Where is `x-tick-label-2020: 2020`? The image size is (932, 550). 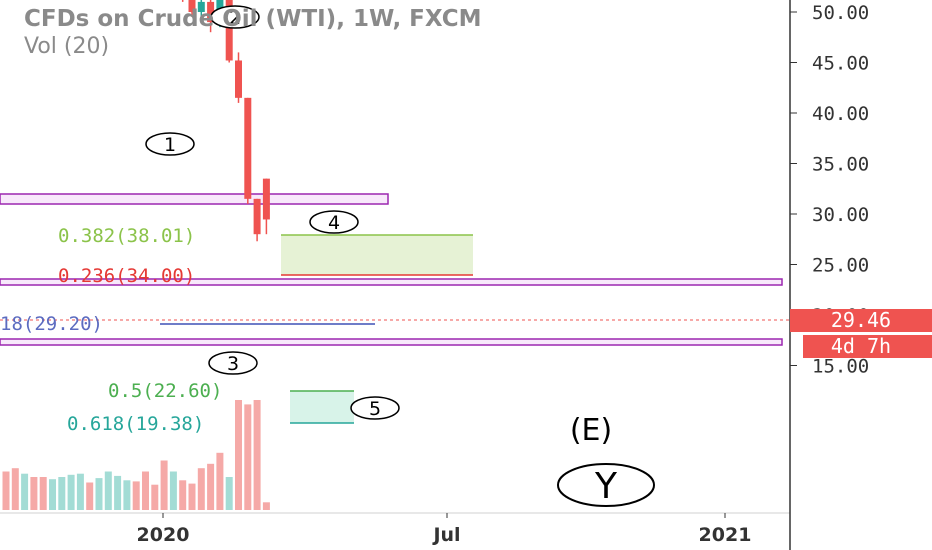
x-tick-label-2020: 2020 is located at coordinates (163, 535).